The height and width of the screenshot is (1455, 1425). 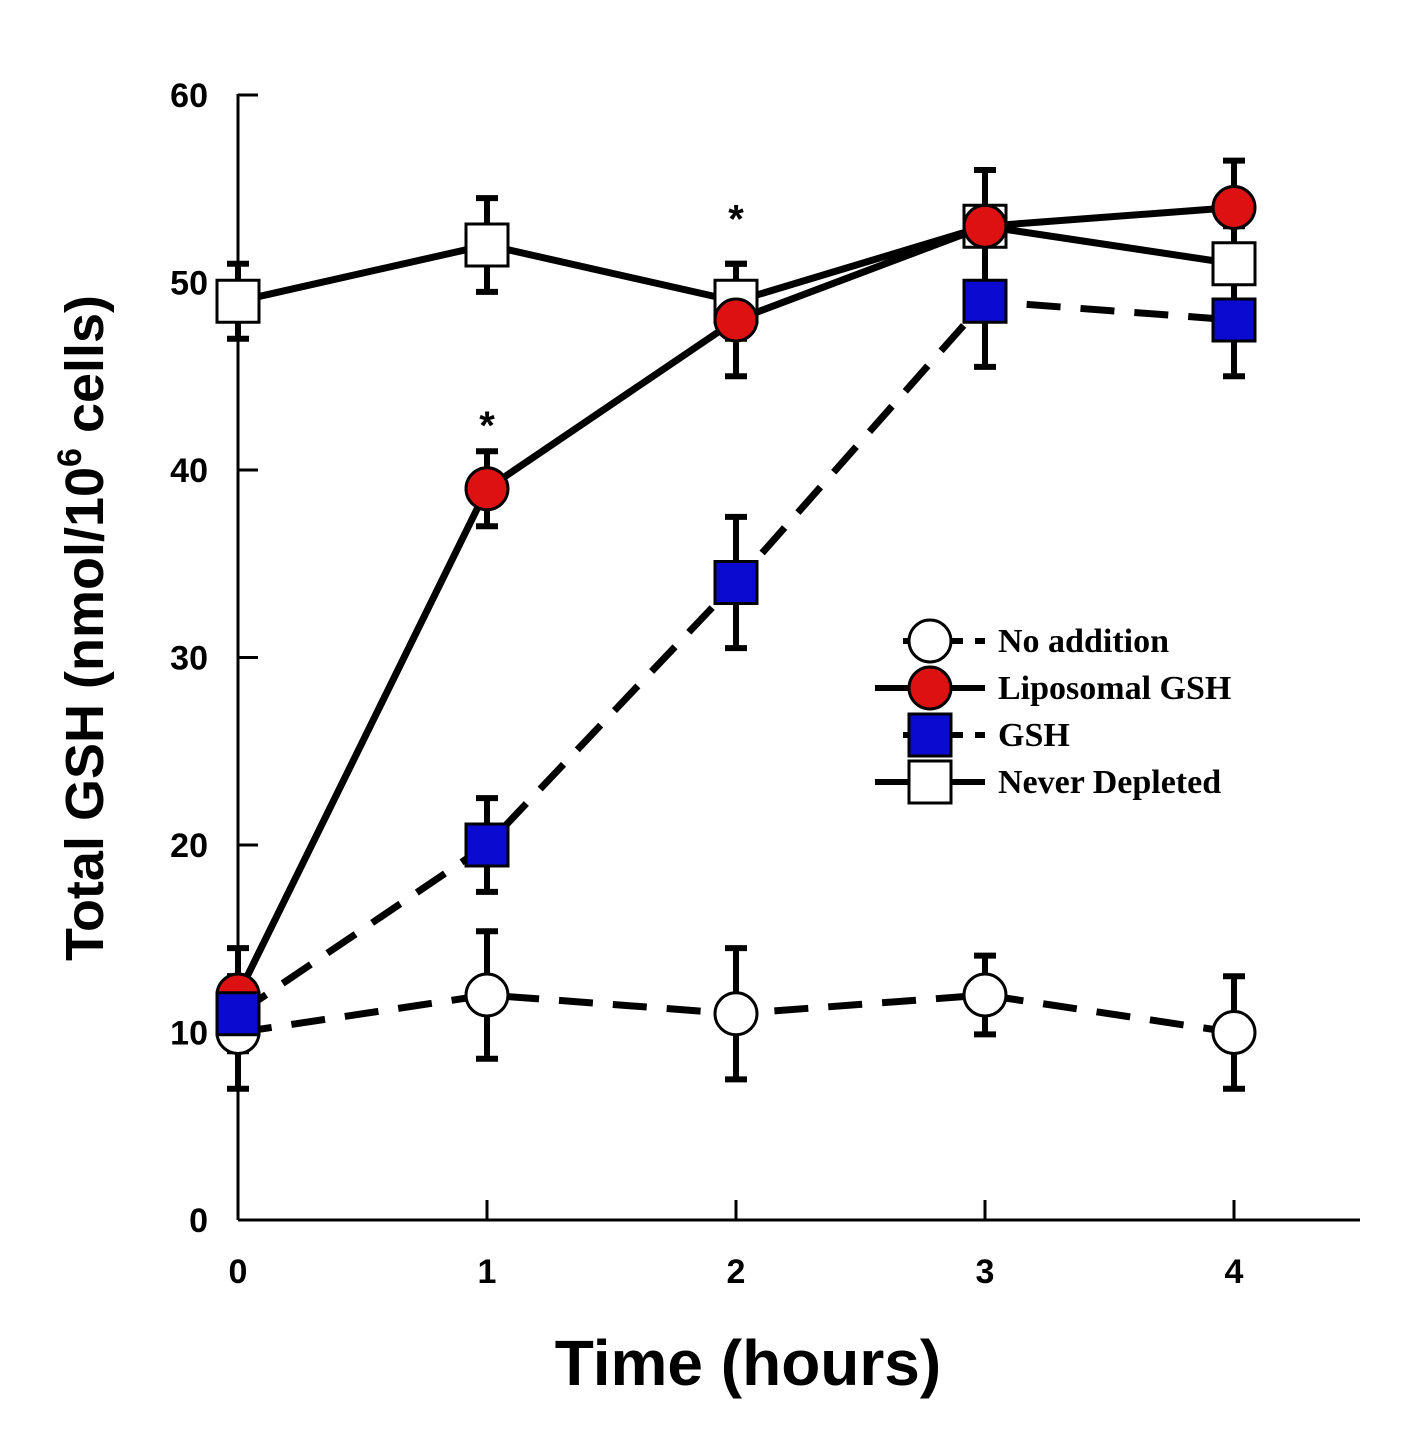 What do you see at coordinates (70, 457) in the screenshot?
I see `y-axis-title-superscript: 6` at bounding box center [70, 457].